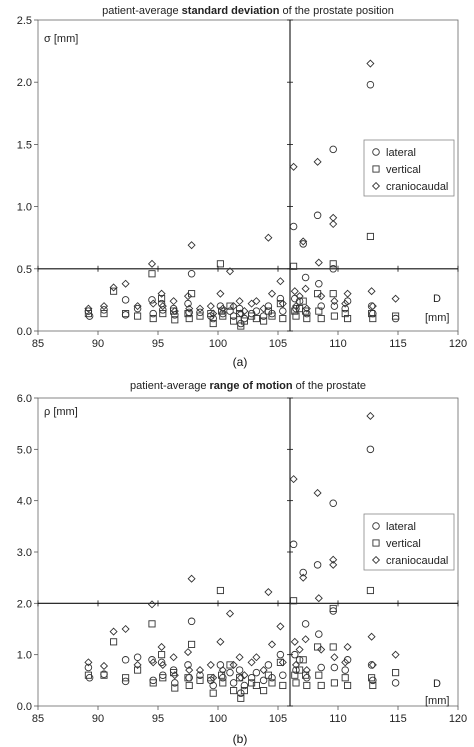  Describe the element at coordinates (38, 719) in the screenshot. I see `x-tick-label: 85` at that location.